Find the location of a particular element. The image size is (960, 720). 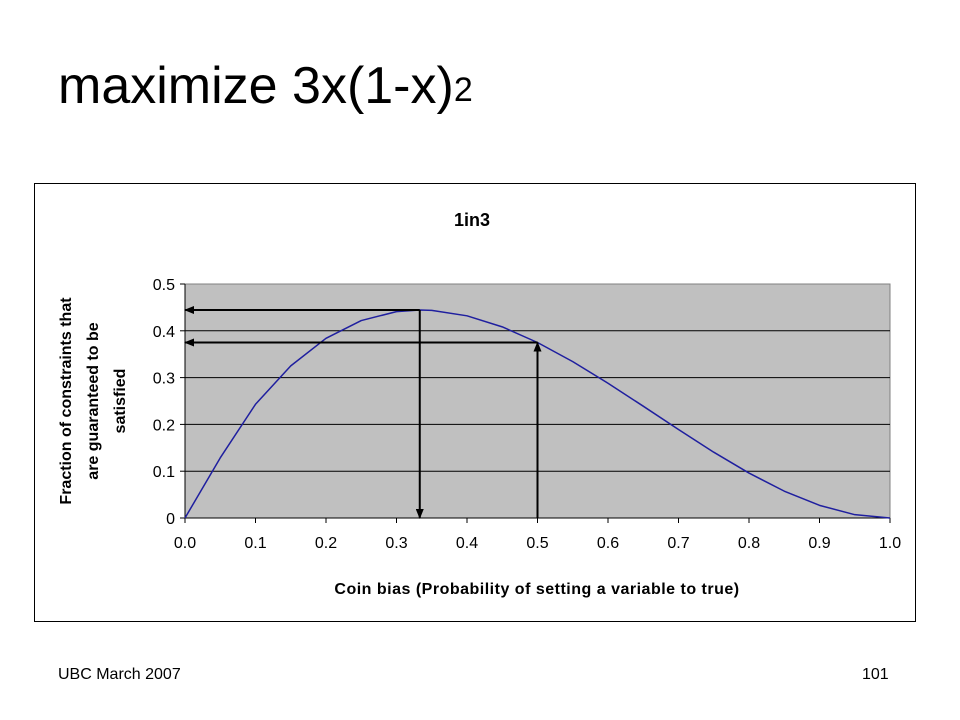

y-tick-label: 0.3 is located at coordinates (164, 379).